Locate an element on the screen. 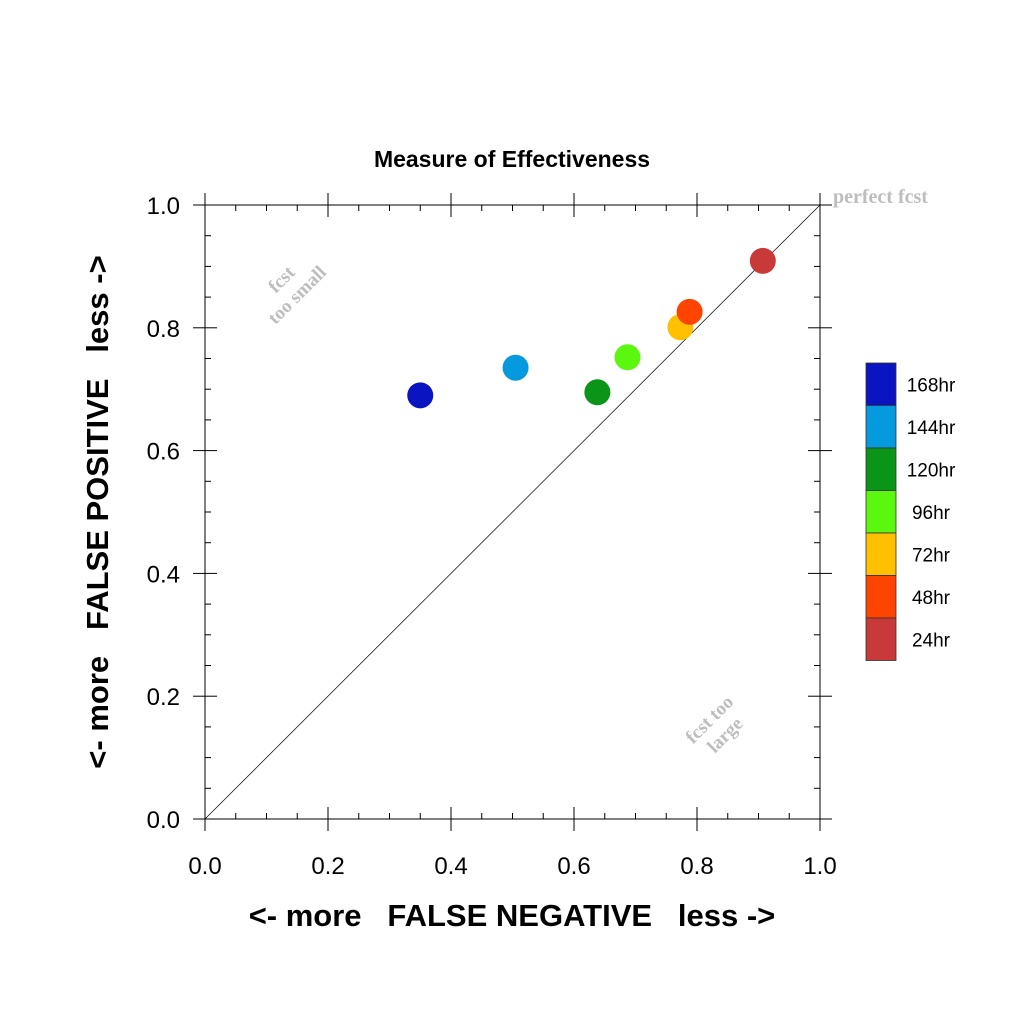 The image size is (1024, 1024). x-tick-label: 1.0 is located at coordinates (819, 866).